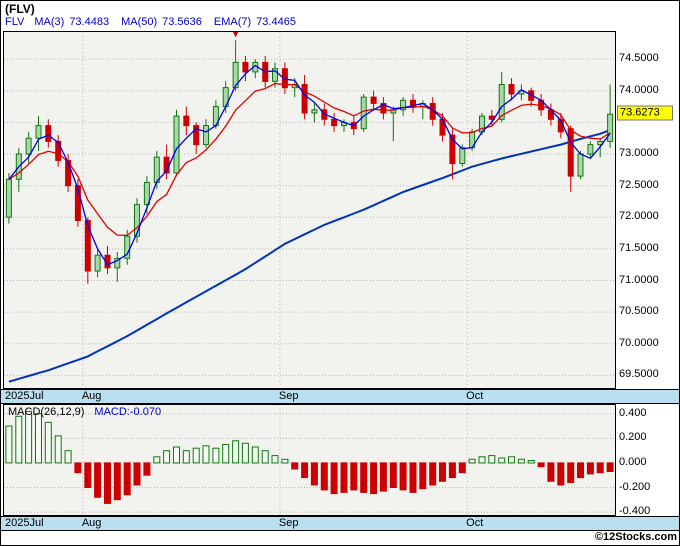  Describe the element at coordinates (639, 342) in the screenshot. I see `price-tick-label: 70.0000` at that location.